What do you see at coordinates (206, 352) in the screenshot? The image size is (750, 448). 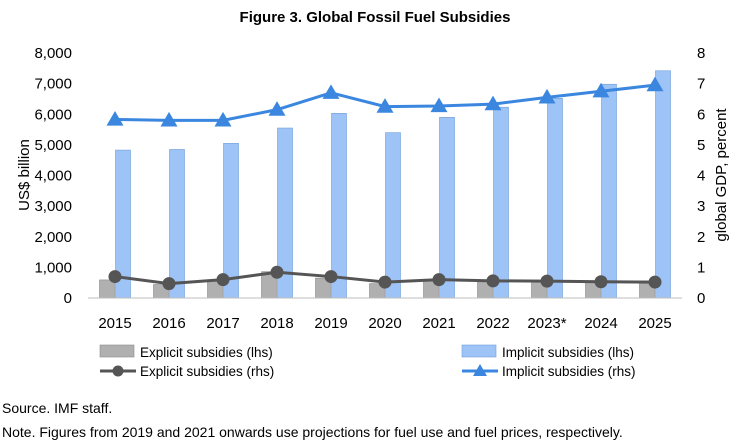 I see `legend-label-explicit-subsidies-lhs: Explicit subsidies (lhs)` at bounding box center [206, 352].